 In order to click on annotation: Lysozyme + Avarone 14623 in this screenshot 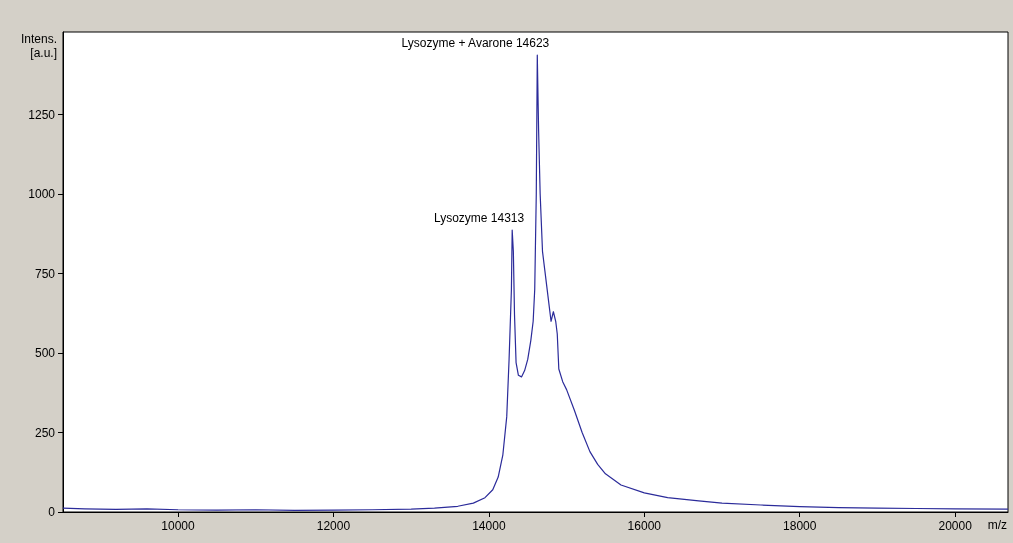, I will do `click(475, 42)`.